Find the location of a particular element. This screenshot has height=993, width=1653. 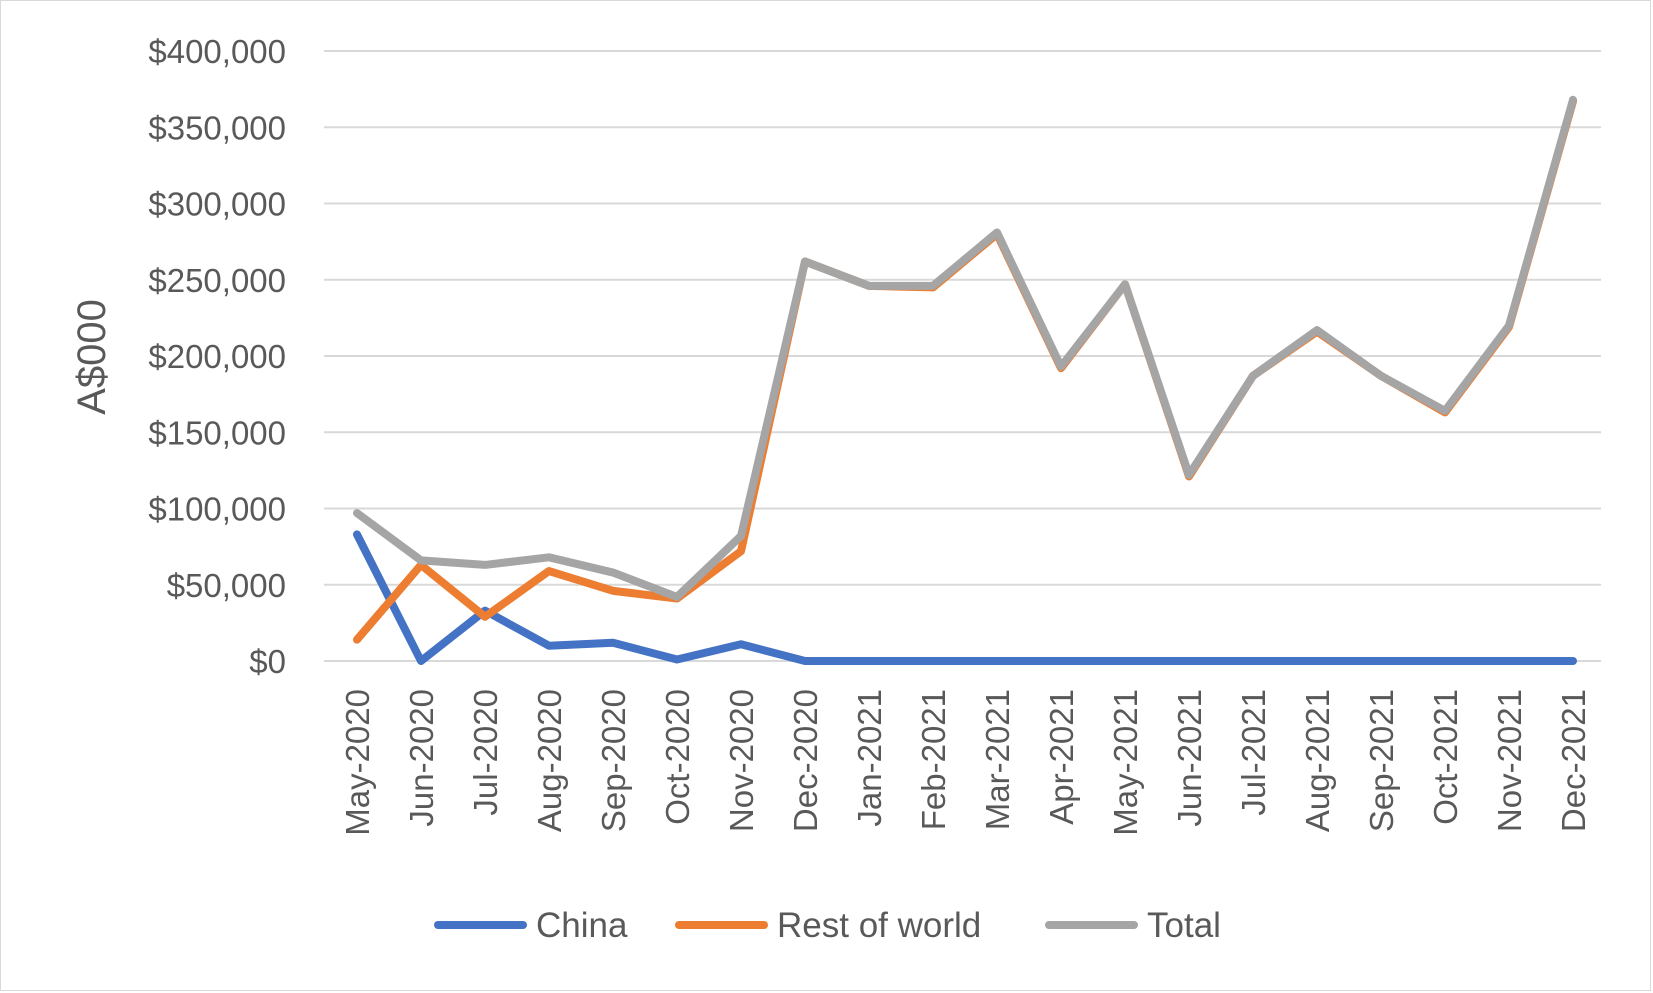

x-tick-label: Jul-2021 is located at coordinates (1253, 752).